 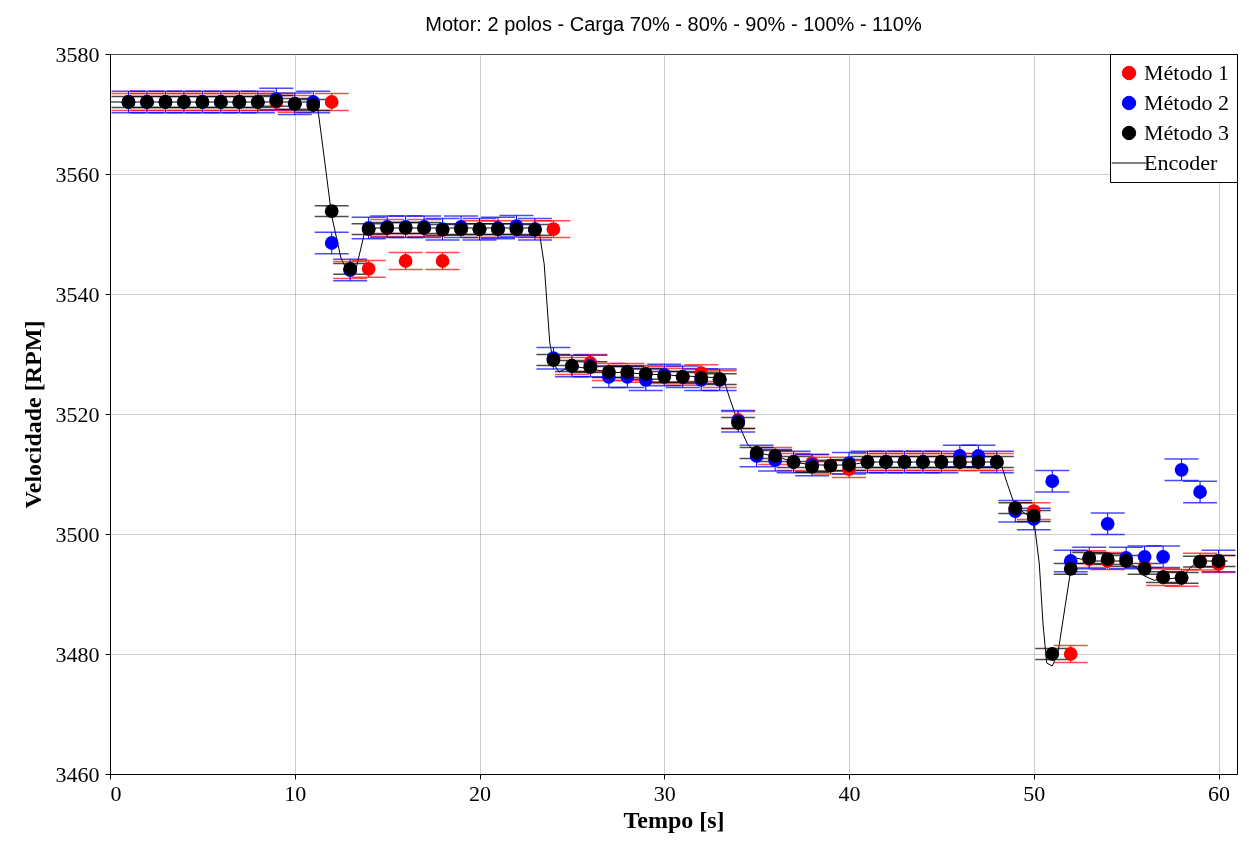 What do you see at coordinates (1219, 793) in the screenshot?
I see `x-tick-label: 60` at bounding box center [1219, 793].